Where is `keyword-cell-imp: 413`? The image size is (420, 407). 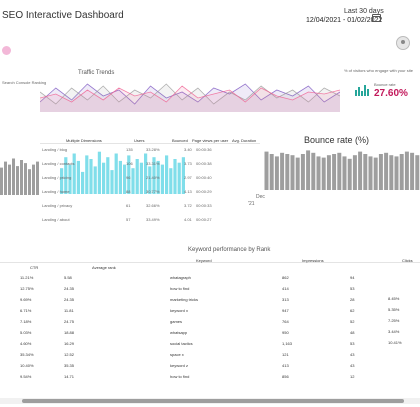
keyword-cell-imp: 413 is located at coordinates (285, 365).